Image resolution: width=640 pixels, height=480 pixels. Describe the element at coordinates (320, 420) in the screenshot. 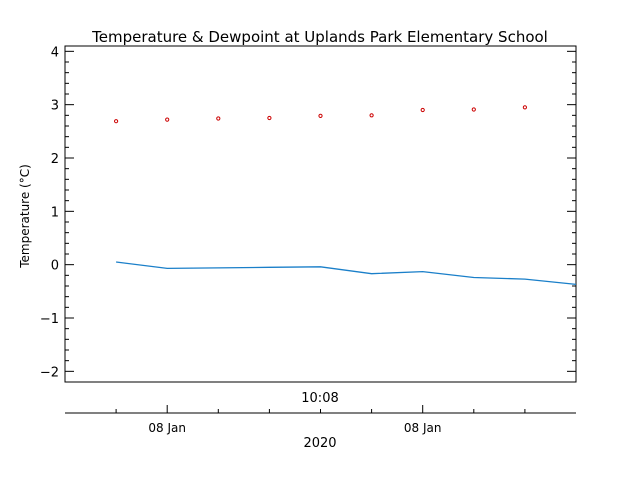

I see `date-axis-ticks: 08 Jan 08 Jan` at that location.